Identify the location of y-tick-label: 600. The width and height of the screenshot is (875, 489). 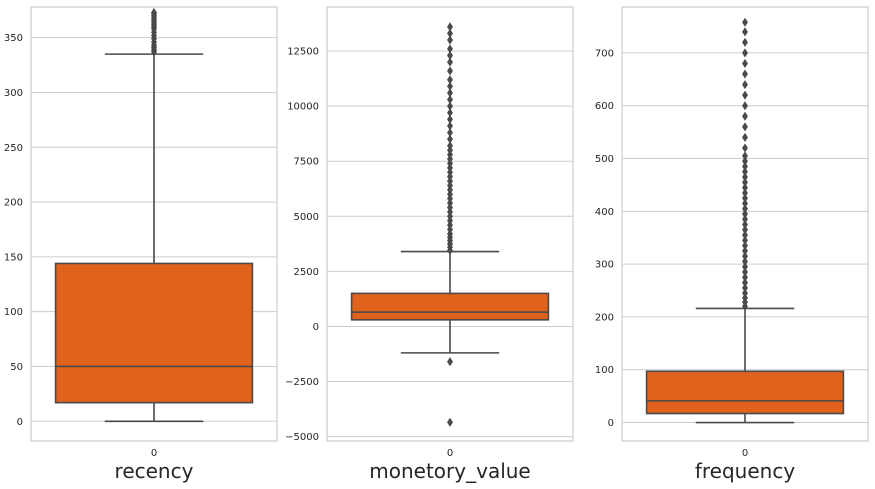
(604, 106).